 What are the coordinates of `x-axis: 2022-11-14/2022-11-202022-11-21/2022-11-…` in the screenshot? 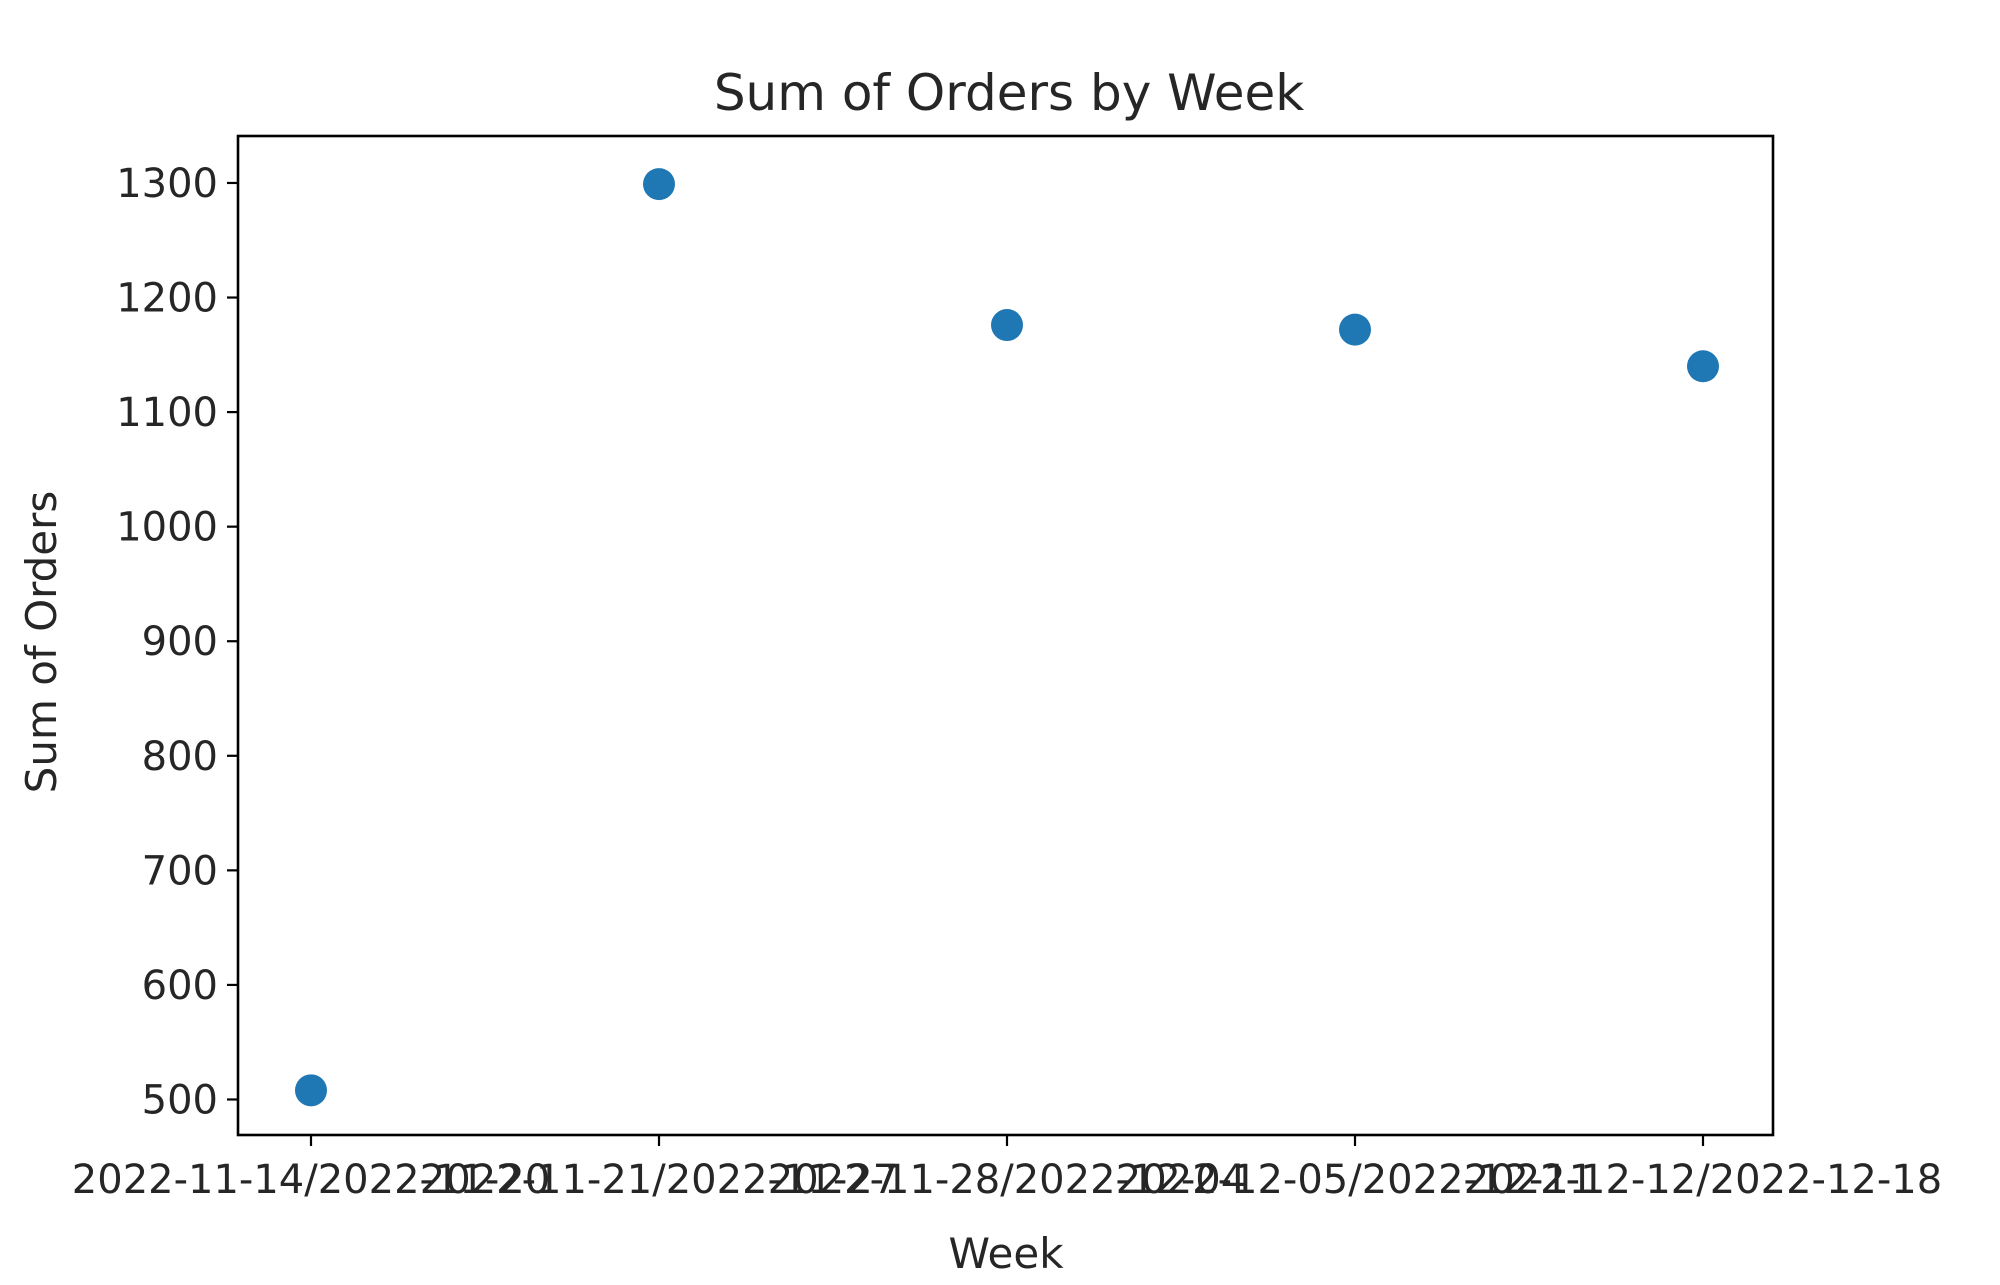 It's located at (1007, 1169).